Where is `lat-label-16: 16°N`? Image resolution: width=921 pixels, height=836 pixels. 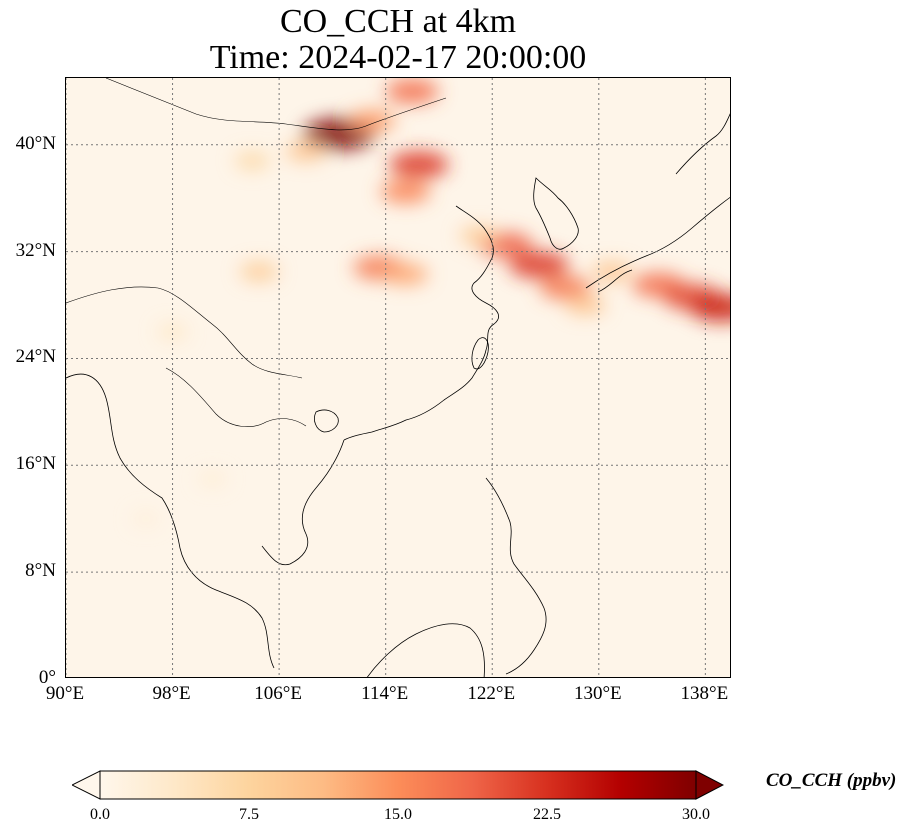 lat-label-16: 16°N is located at coordinates (35, 464).